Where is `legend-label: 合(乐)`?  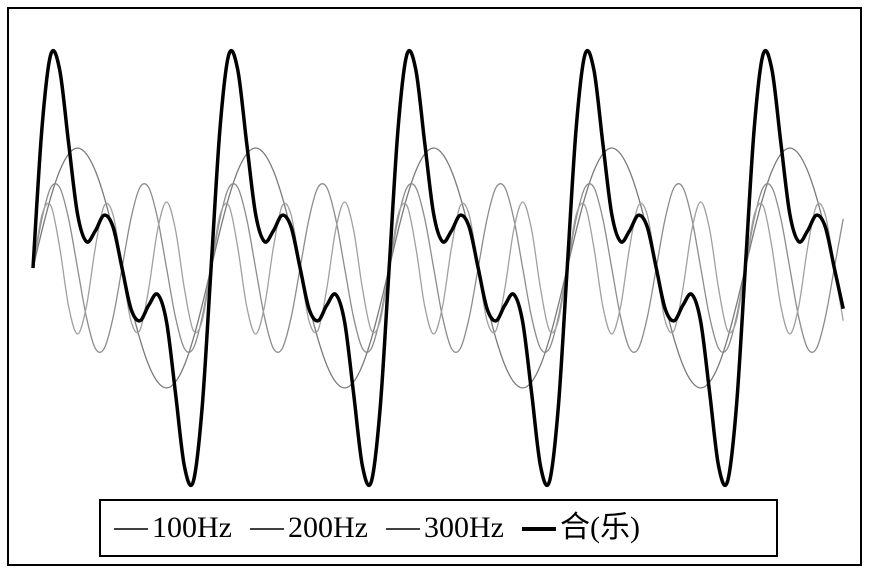 legend-label: 合(乐) is located at coordinates (600, 527).